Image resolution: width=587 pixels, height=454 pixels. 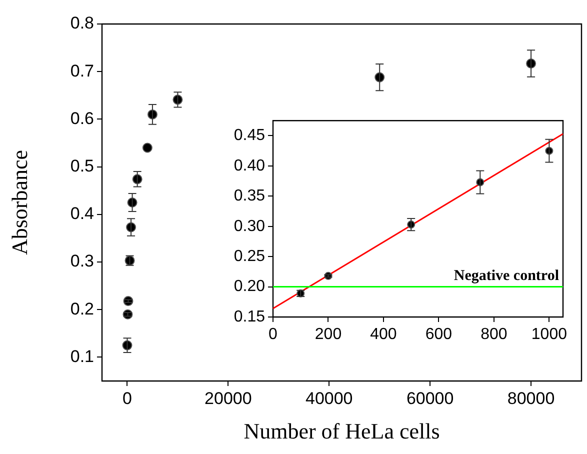 I want to click on y-tick-label: 0.1, so click(x=82, y=356).